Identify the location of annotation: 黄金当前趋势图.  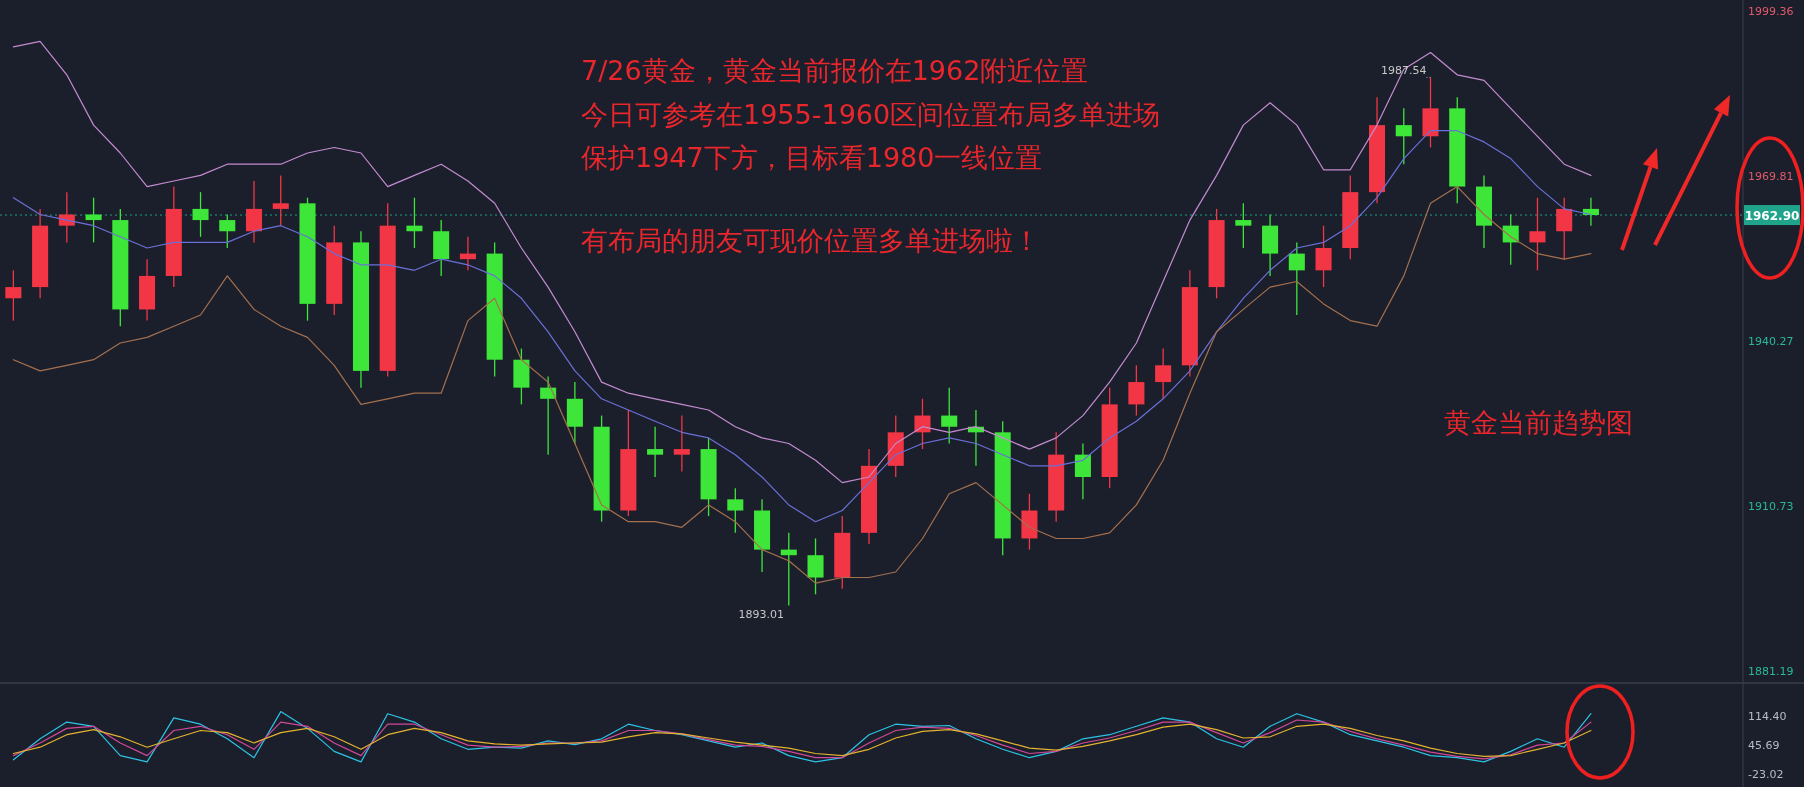
(1538, 422).